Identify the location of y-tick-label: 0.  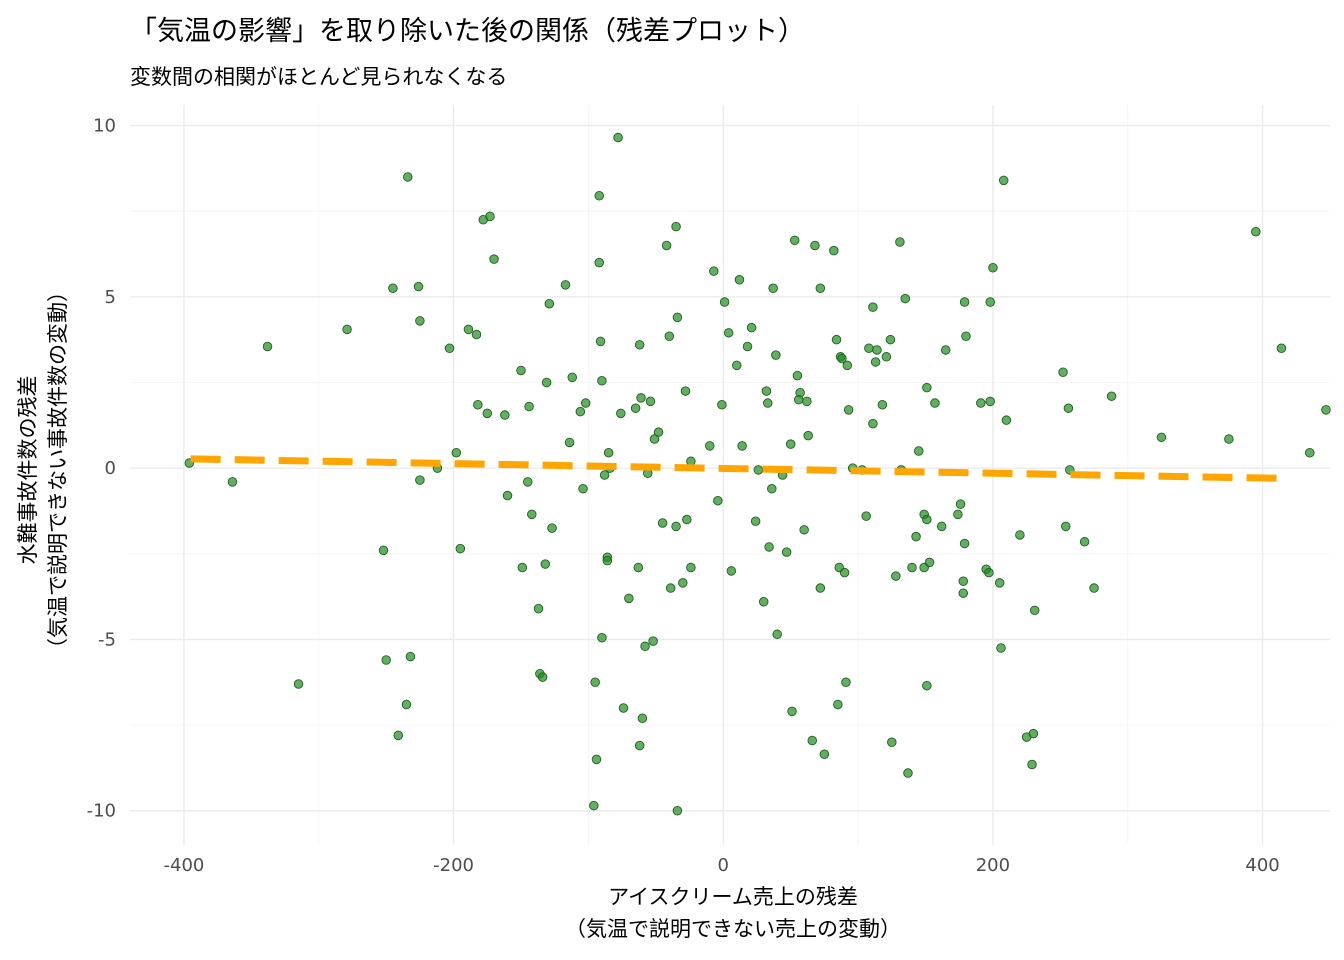
(110, 468).